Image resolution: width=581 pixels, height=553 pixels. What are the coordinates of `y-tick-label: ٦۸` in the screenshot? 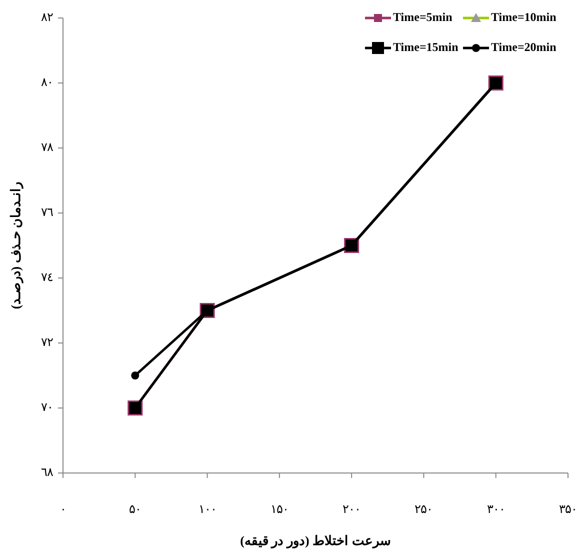 It's located at (47, 471).